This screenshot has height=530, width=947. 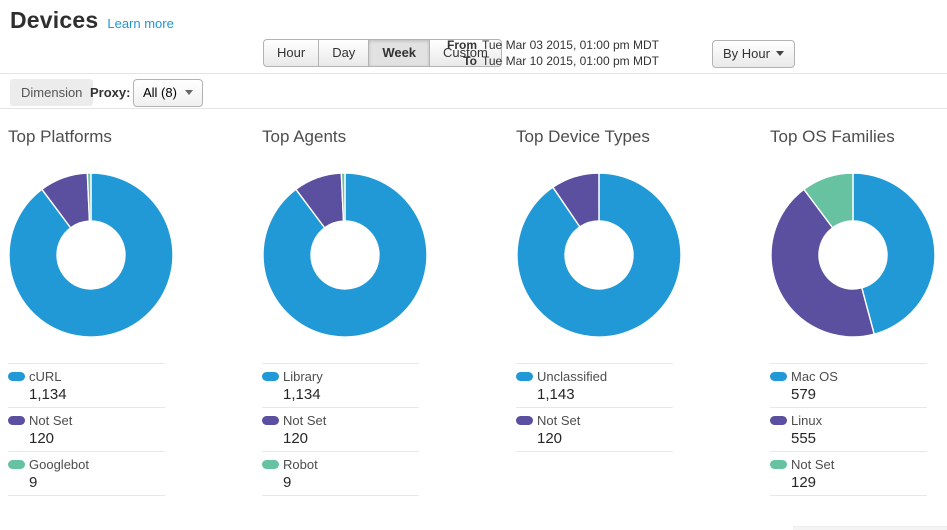 I want to click on legend-label: Robot, so click(x=300, y=464).